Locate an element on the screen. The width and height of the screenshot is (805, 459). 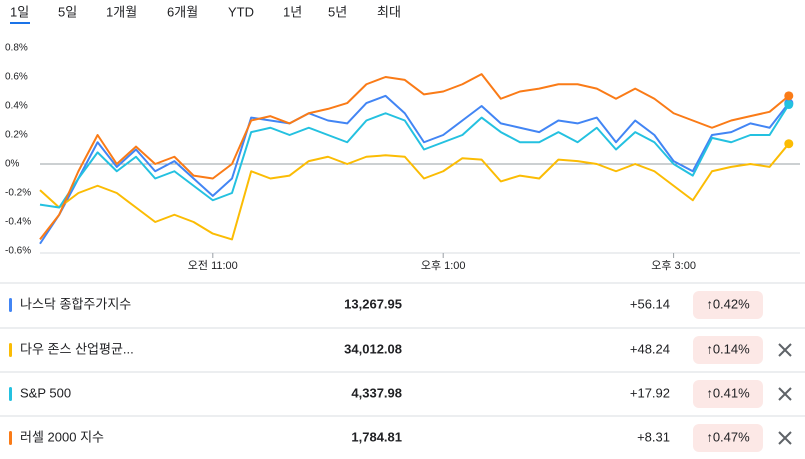
x-tick-label: 오전 11:00 is located at coordinates (213, 265).